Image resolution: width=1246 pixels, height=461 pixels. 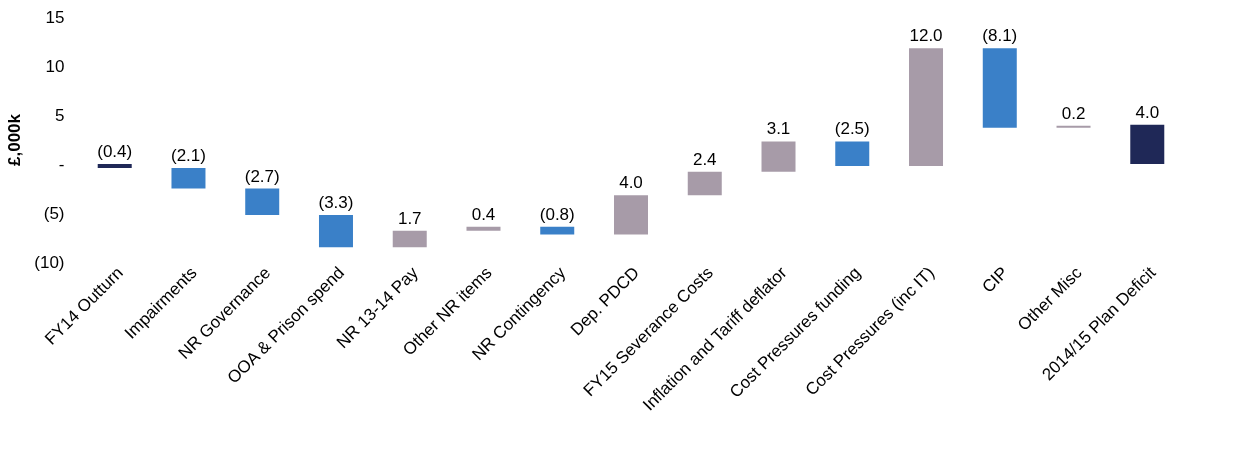 What do you see at coordinates (49, 262) in the screenshot?
I see `y-tick-label: (10)` at bounding box center [49, 262].